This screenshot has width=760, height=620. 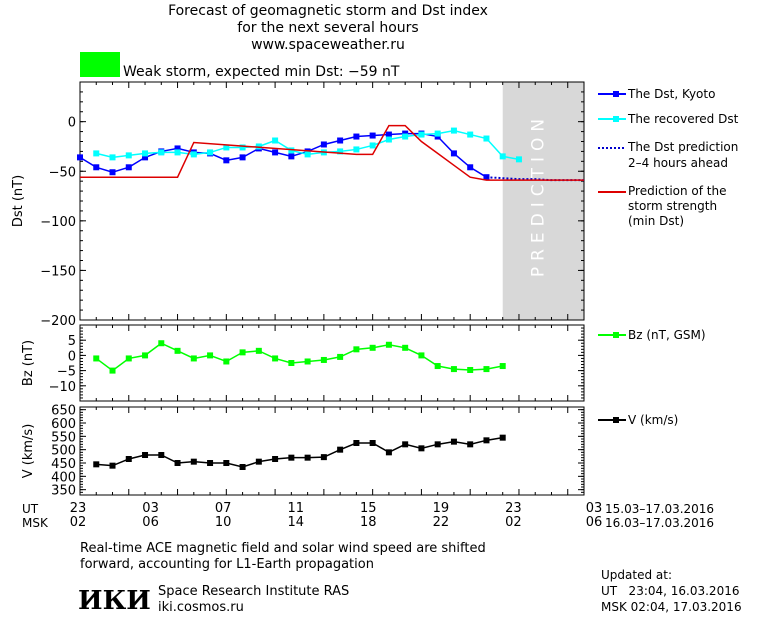 What do you see at coordinates (201, 607) in the screenshot?
I see `institute-website: iki.cosmos.ru` at bounding box center [201, 607].